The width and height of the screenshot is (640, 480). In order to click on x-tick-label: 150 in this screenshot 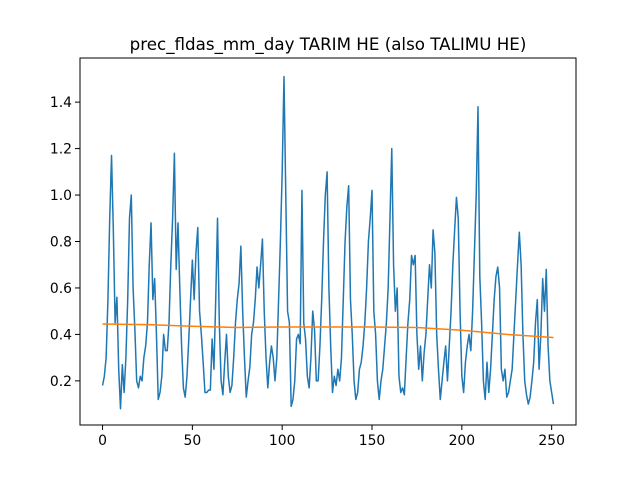, I will do `click(372, 441)`.